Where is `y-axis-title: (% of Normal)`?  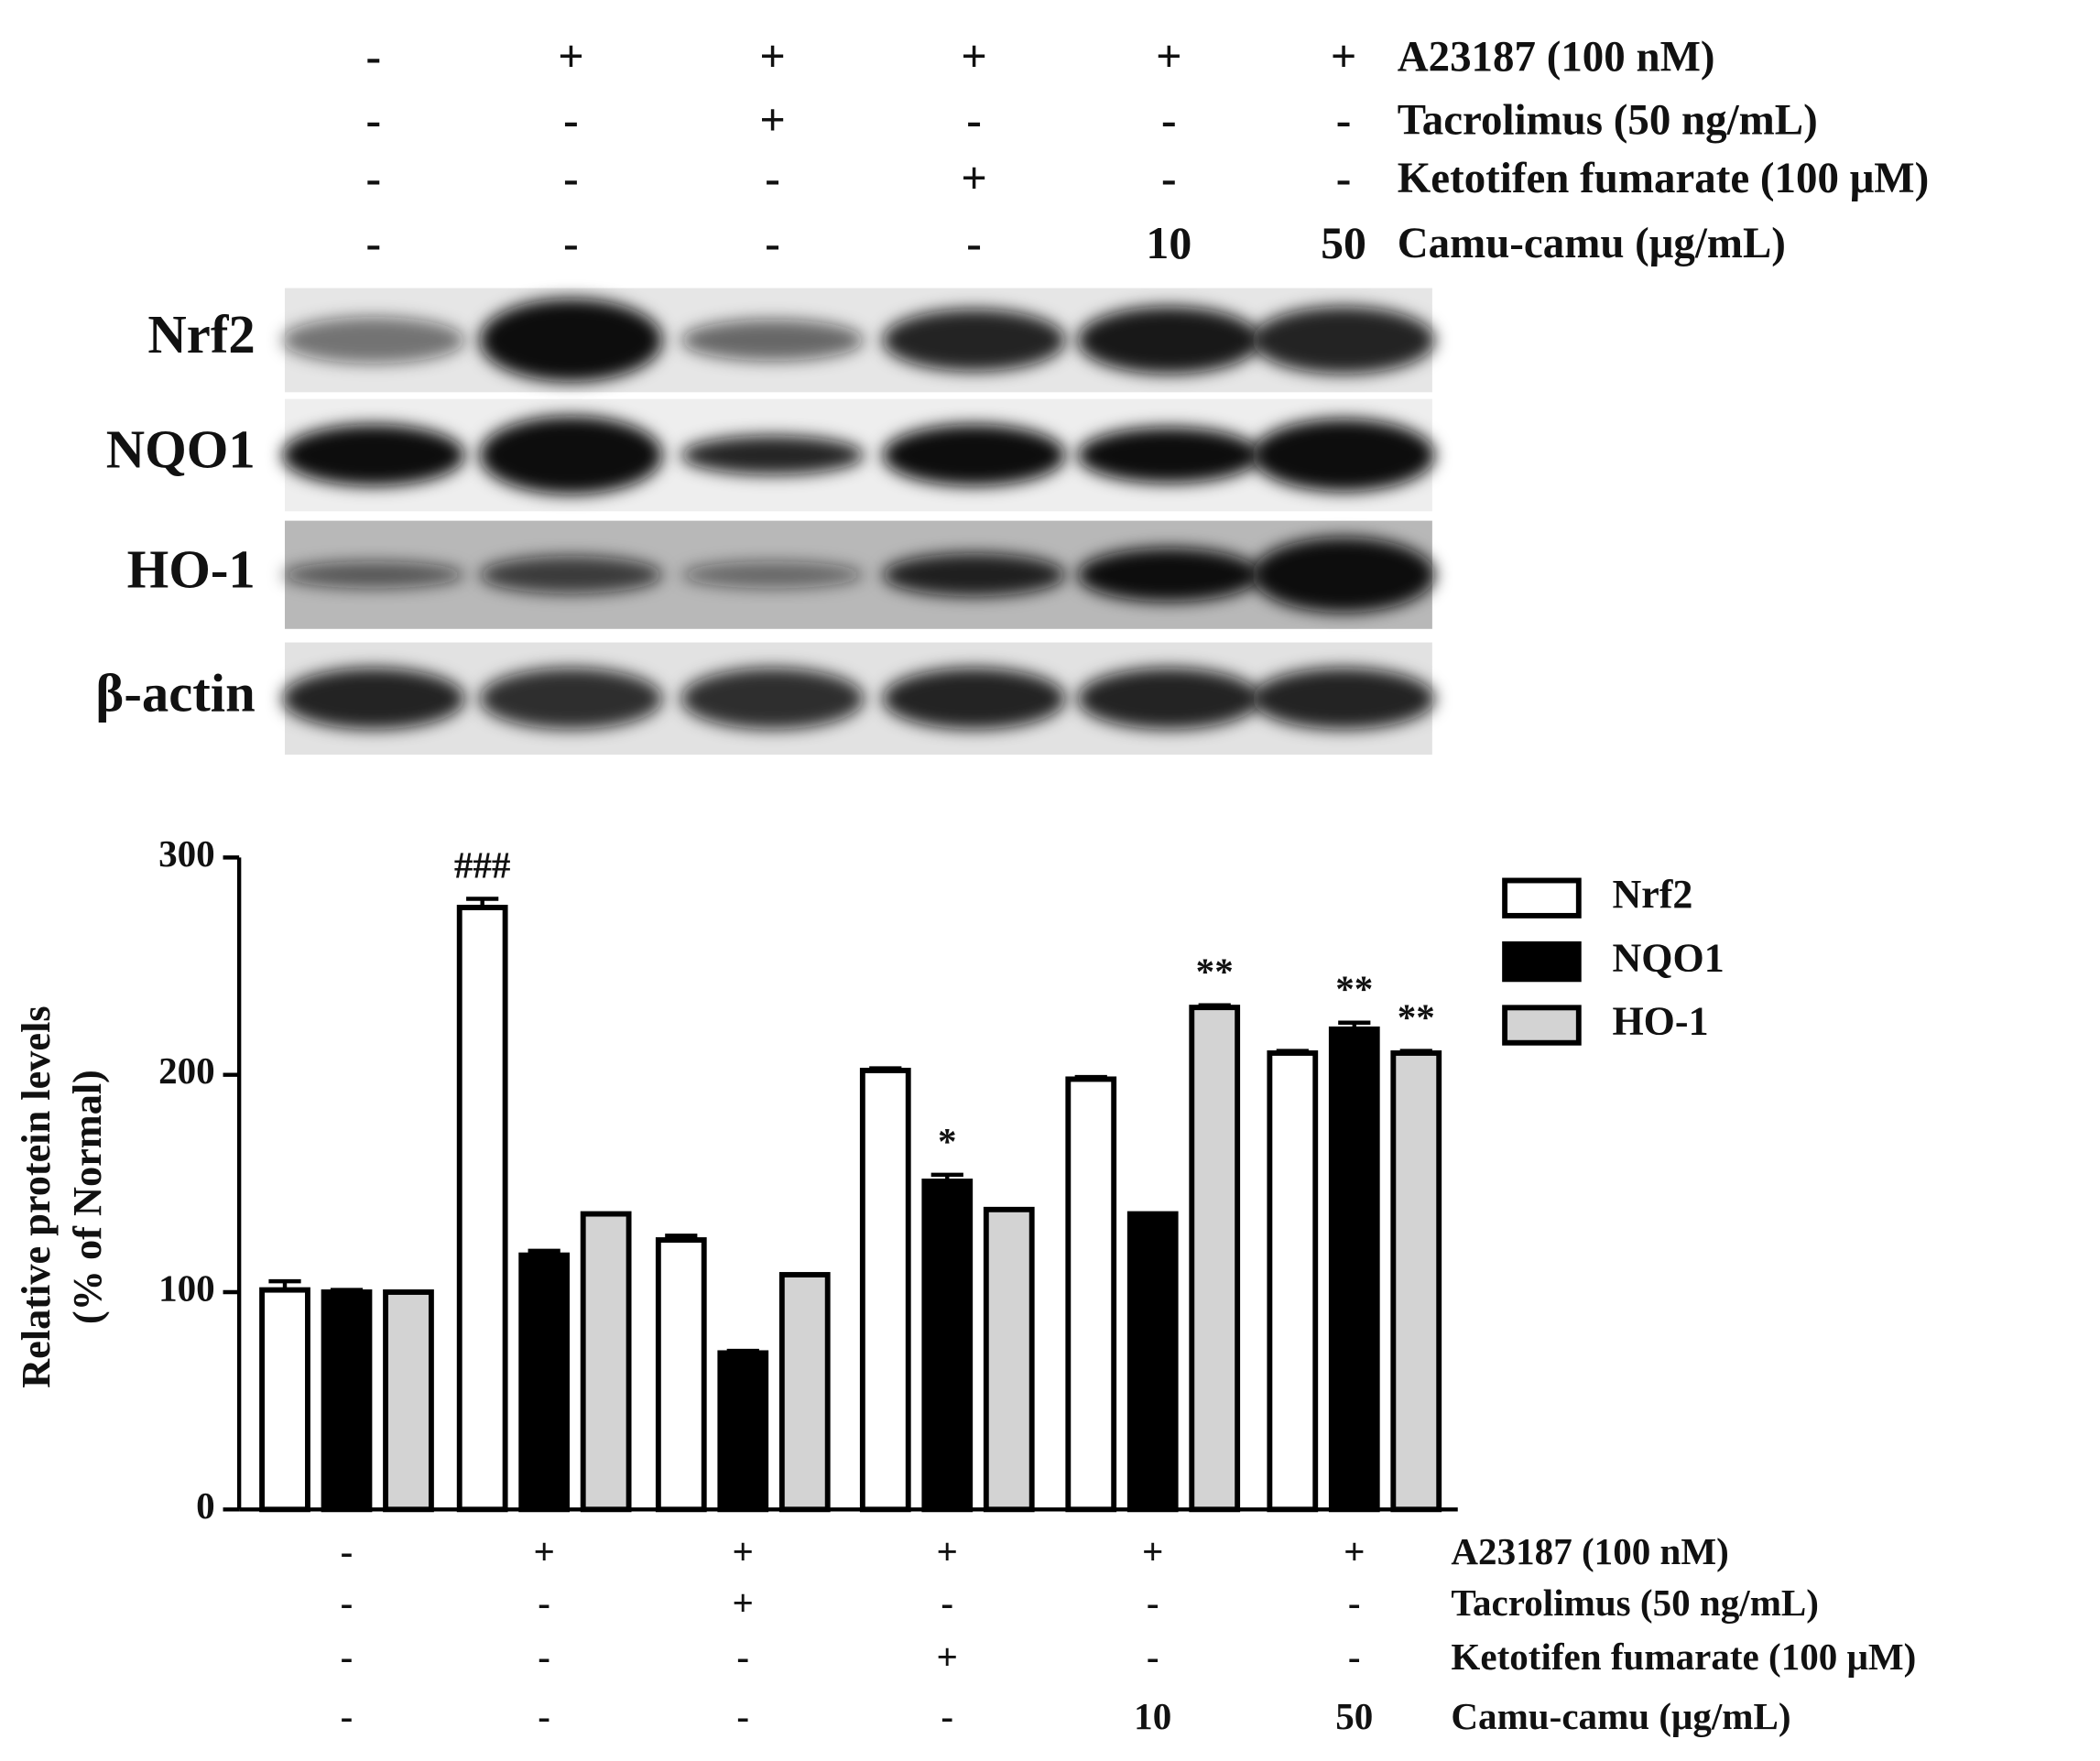
y-axis-title: (% of Normal) is located at coordinates (88, 1197).